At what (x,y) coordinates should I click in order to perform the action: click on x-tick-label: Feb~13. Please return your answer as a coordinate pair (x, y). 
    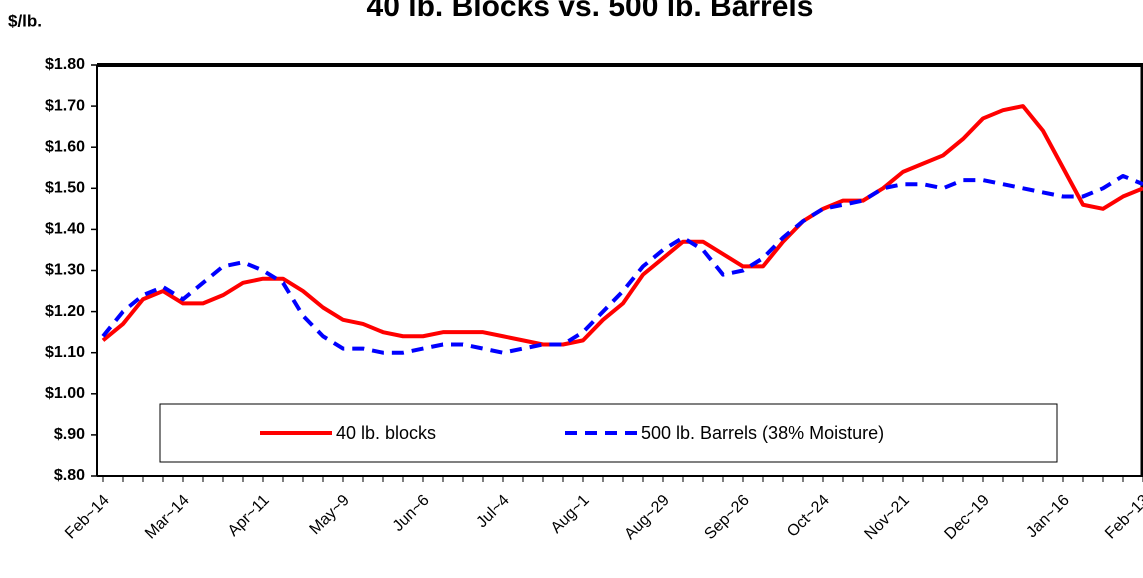
    Looking at the image, I should click on (1122, 517).